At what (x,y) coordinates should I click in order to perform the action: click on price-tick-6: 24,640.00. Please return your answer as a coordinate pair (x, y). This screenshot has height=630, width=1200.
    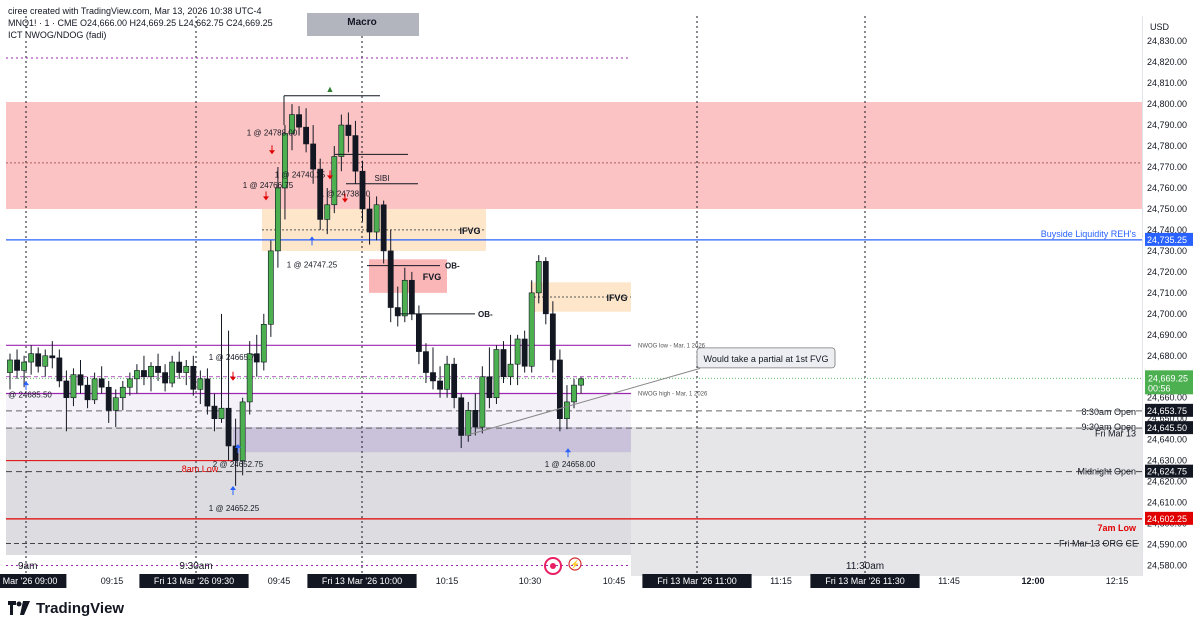
    Looking at the image, I should click on (1167, 440).